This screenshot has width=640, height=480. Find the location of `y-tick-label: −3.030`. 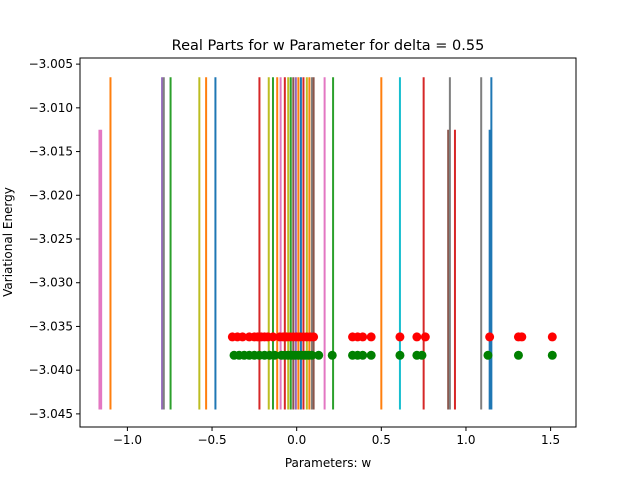

y-tick-label: −3.030 is located at coordinates (51, 283).